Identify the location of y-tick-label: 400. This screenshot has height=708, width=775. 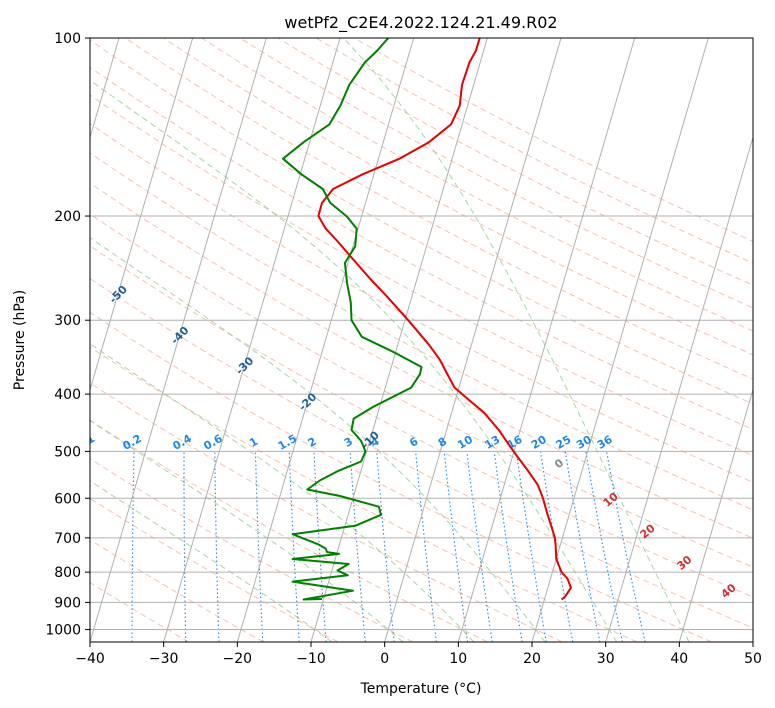
(67, 395).